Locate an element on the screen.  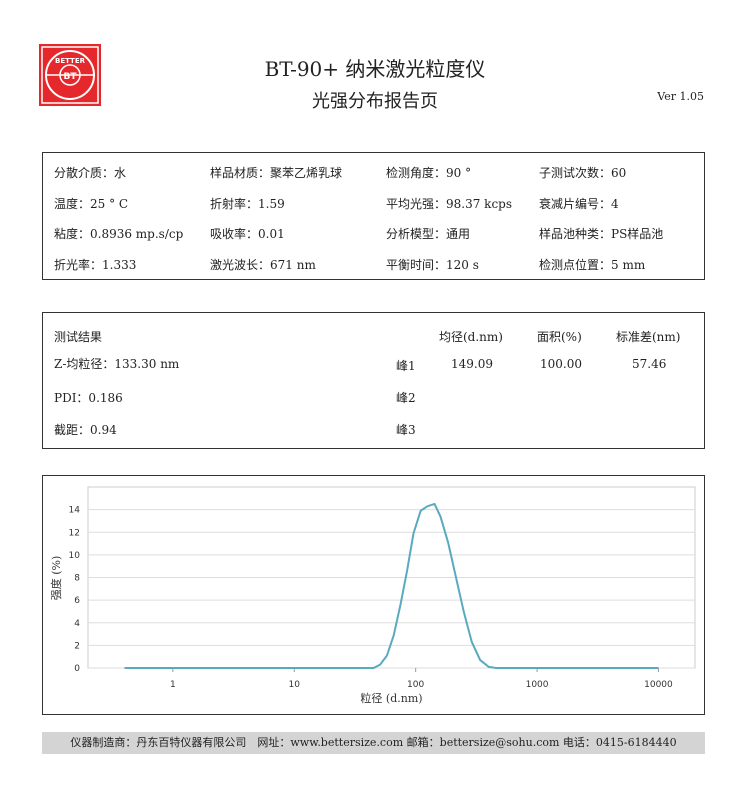
results-title: 测试结果 is located at coordinates (78, 337).